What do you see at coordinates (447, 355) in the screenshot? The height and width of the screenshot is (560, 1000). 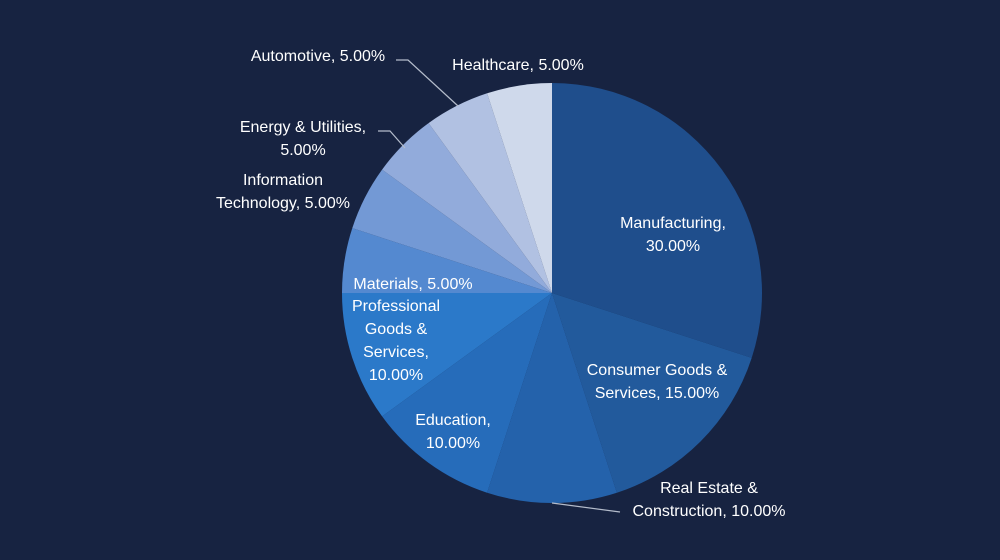 I see `pie-slice-professional-goods-services` at bounding box center [447, 355].